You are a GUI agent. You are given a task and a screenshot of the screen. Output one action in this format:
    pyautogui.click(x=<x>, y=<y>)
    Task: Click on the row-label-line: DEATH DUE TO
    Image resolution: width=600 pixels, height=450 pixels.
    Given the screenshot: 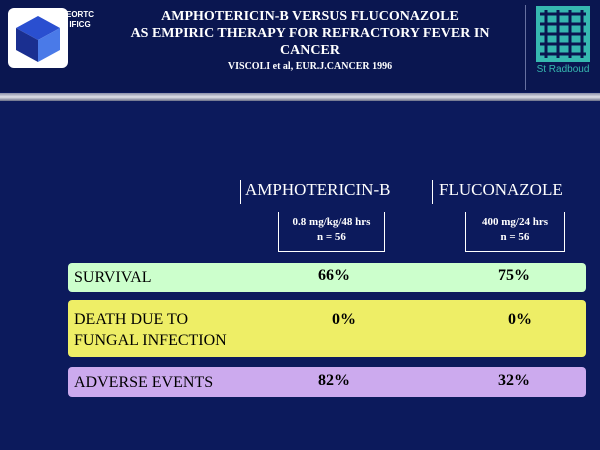 What is the action you would take?
    pyautogui.click(x=131, y=319)
    